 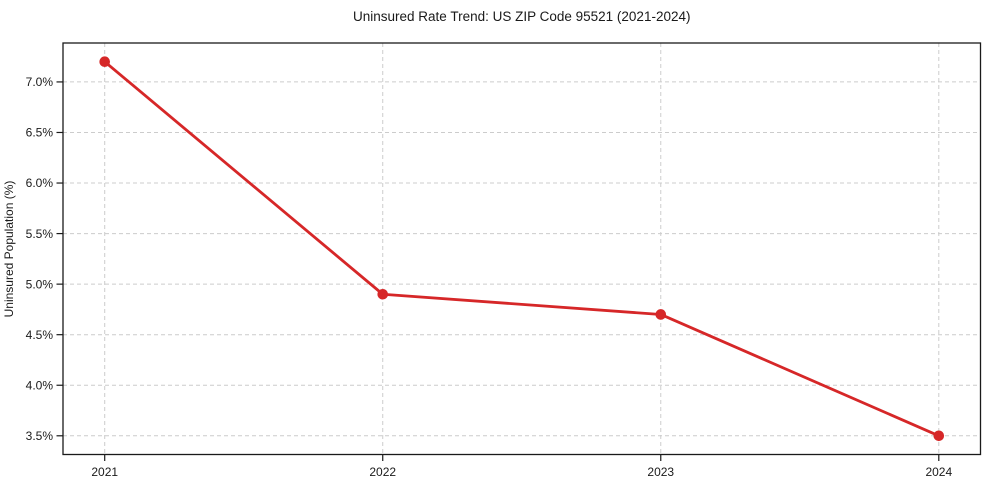 I want to click on y-axis-label: Uninsured Population (%), so click(x=9, y=249).